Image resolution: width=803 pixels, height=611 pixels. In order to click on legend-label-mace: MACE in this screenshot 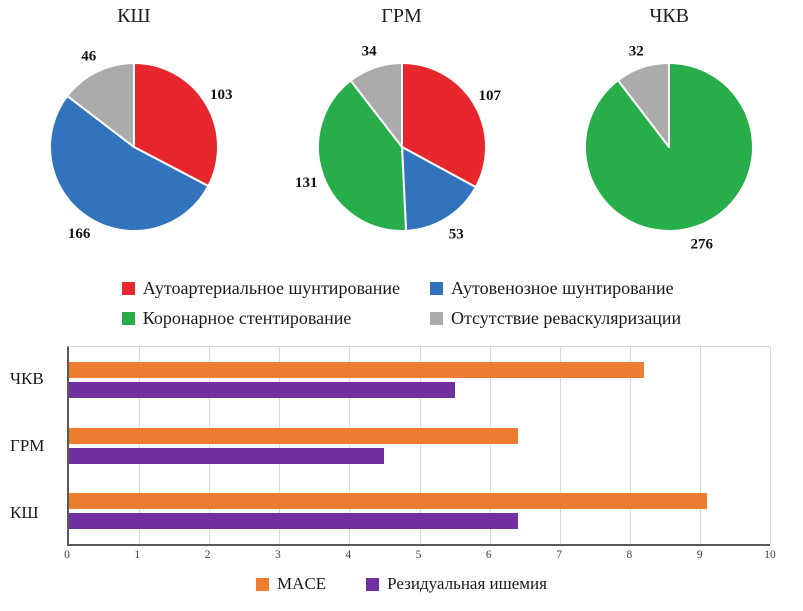, I will do `click(302, 583)`.